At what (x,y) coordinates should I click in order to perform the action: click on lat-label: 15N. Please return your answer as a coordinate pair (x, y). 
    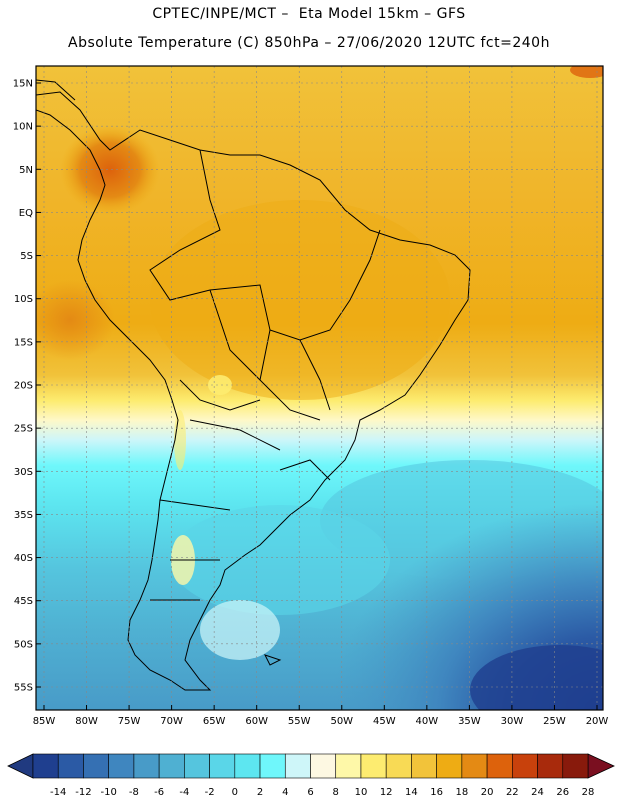
    Looking at the image, I should click on (23, 84).